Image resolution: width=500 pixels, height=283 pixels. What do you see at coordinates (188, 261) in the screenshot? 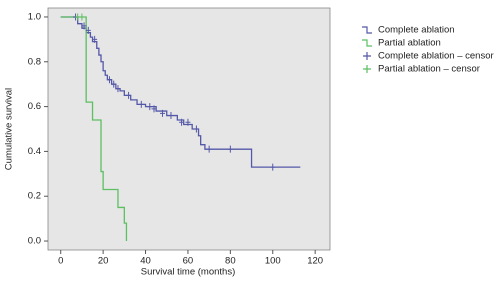
I see `x-tick-label: 60` at bounding box center [188, 261].